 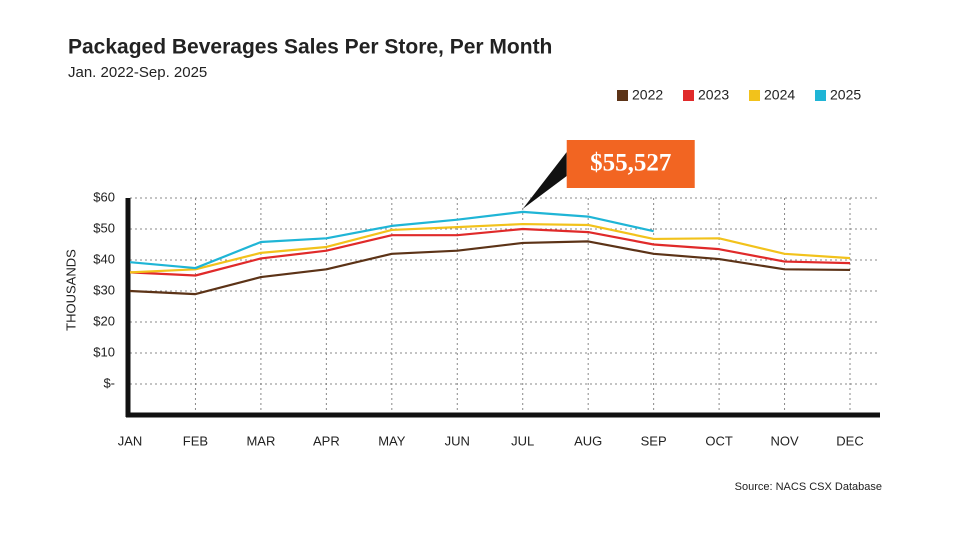 What do you see at coordinates (784, 440) in the screenshot?
I see `x-tick-label: NOV` at bounding box center [784, 440].